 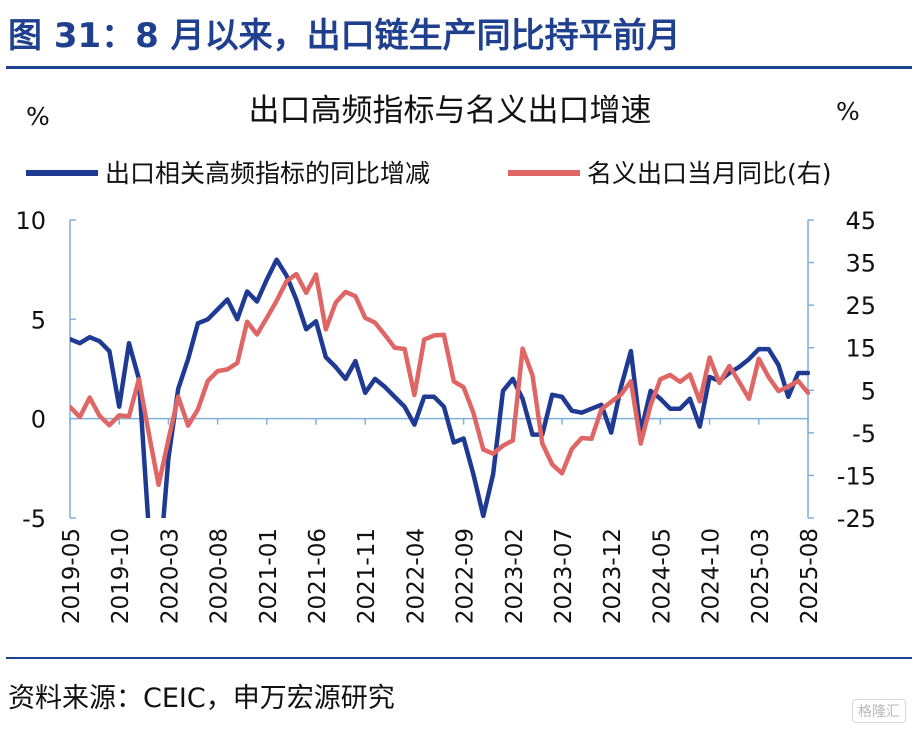 What do you see at coordinates (416, 576) in the screenshot?
I see `x-tick-label: 2022-04` at bounding box center [416, 576].